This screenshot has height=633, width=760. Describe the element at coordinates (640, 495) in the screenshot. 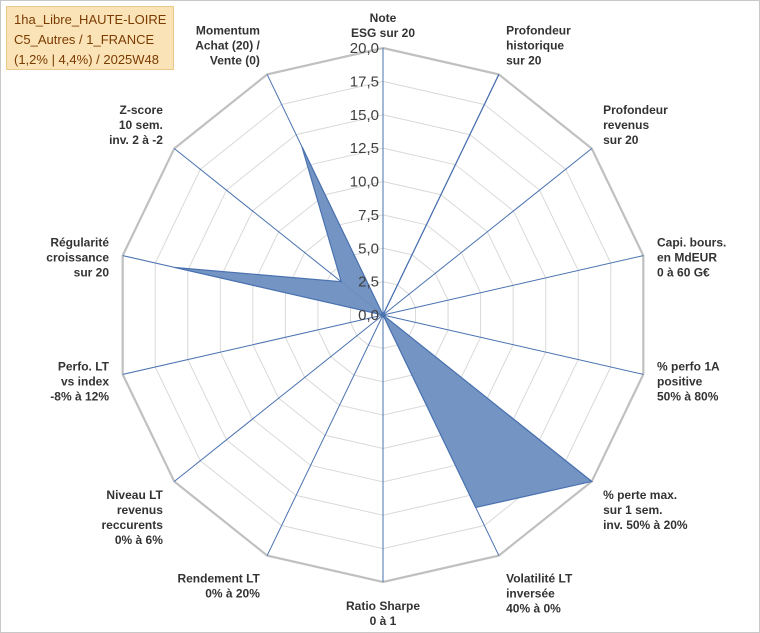

I see `axis-label-line: % perte max.` at that location.